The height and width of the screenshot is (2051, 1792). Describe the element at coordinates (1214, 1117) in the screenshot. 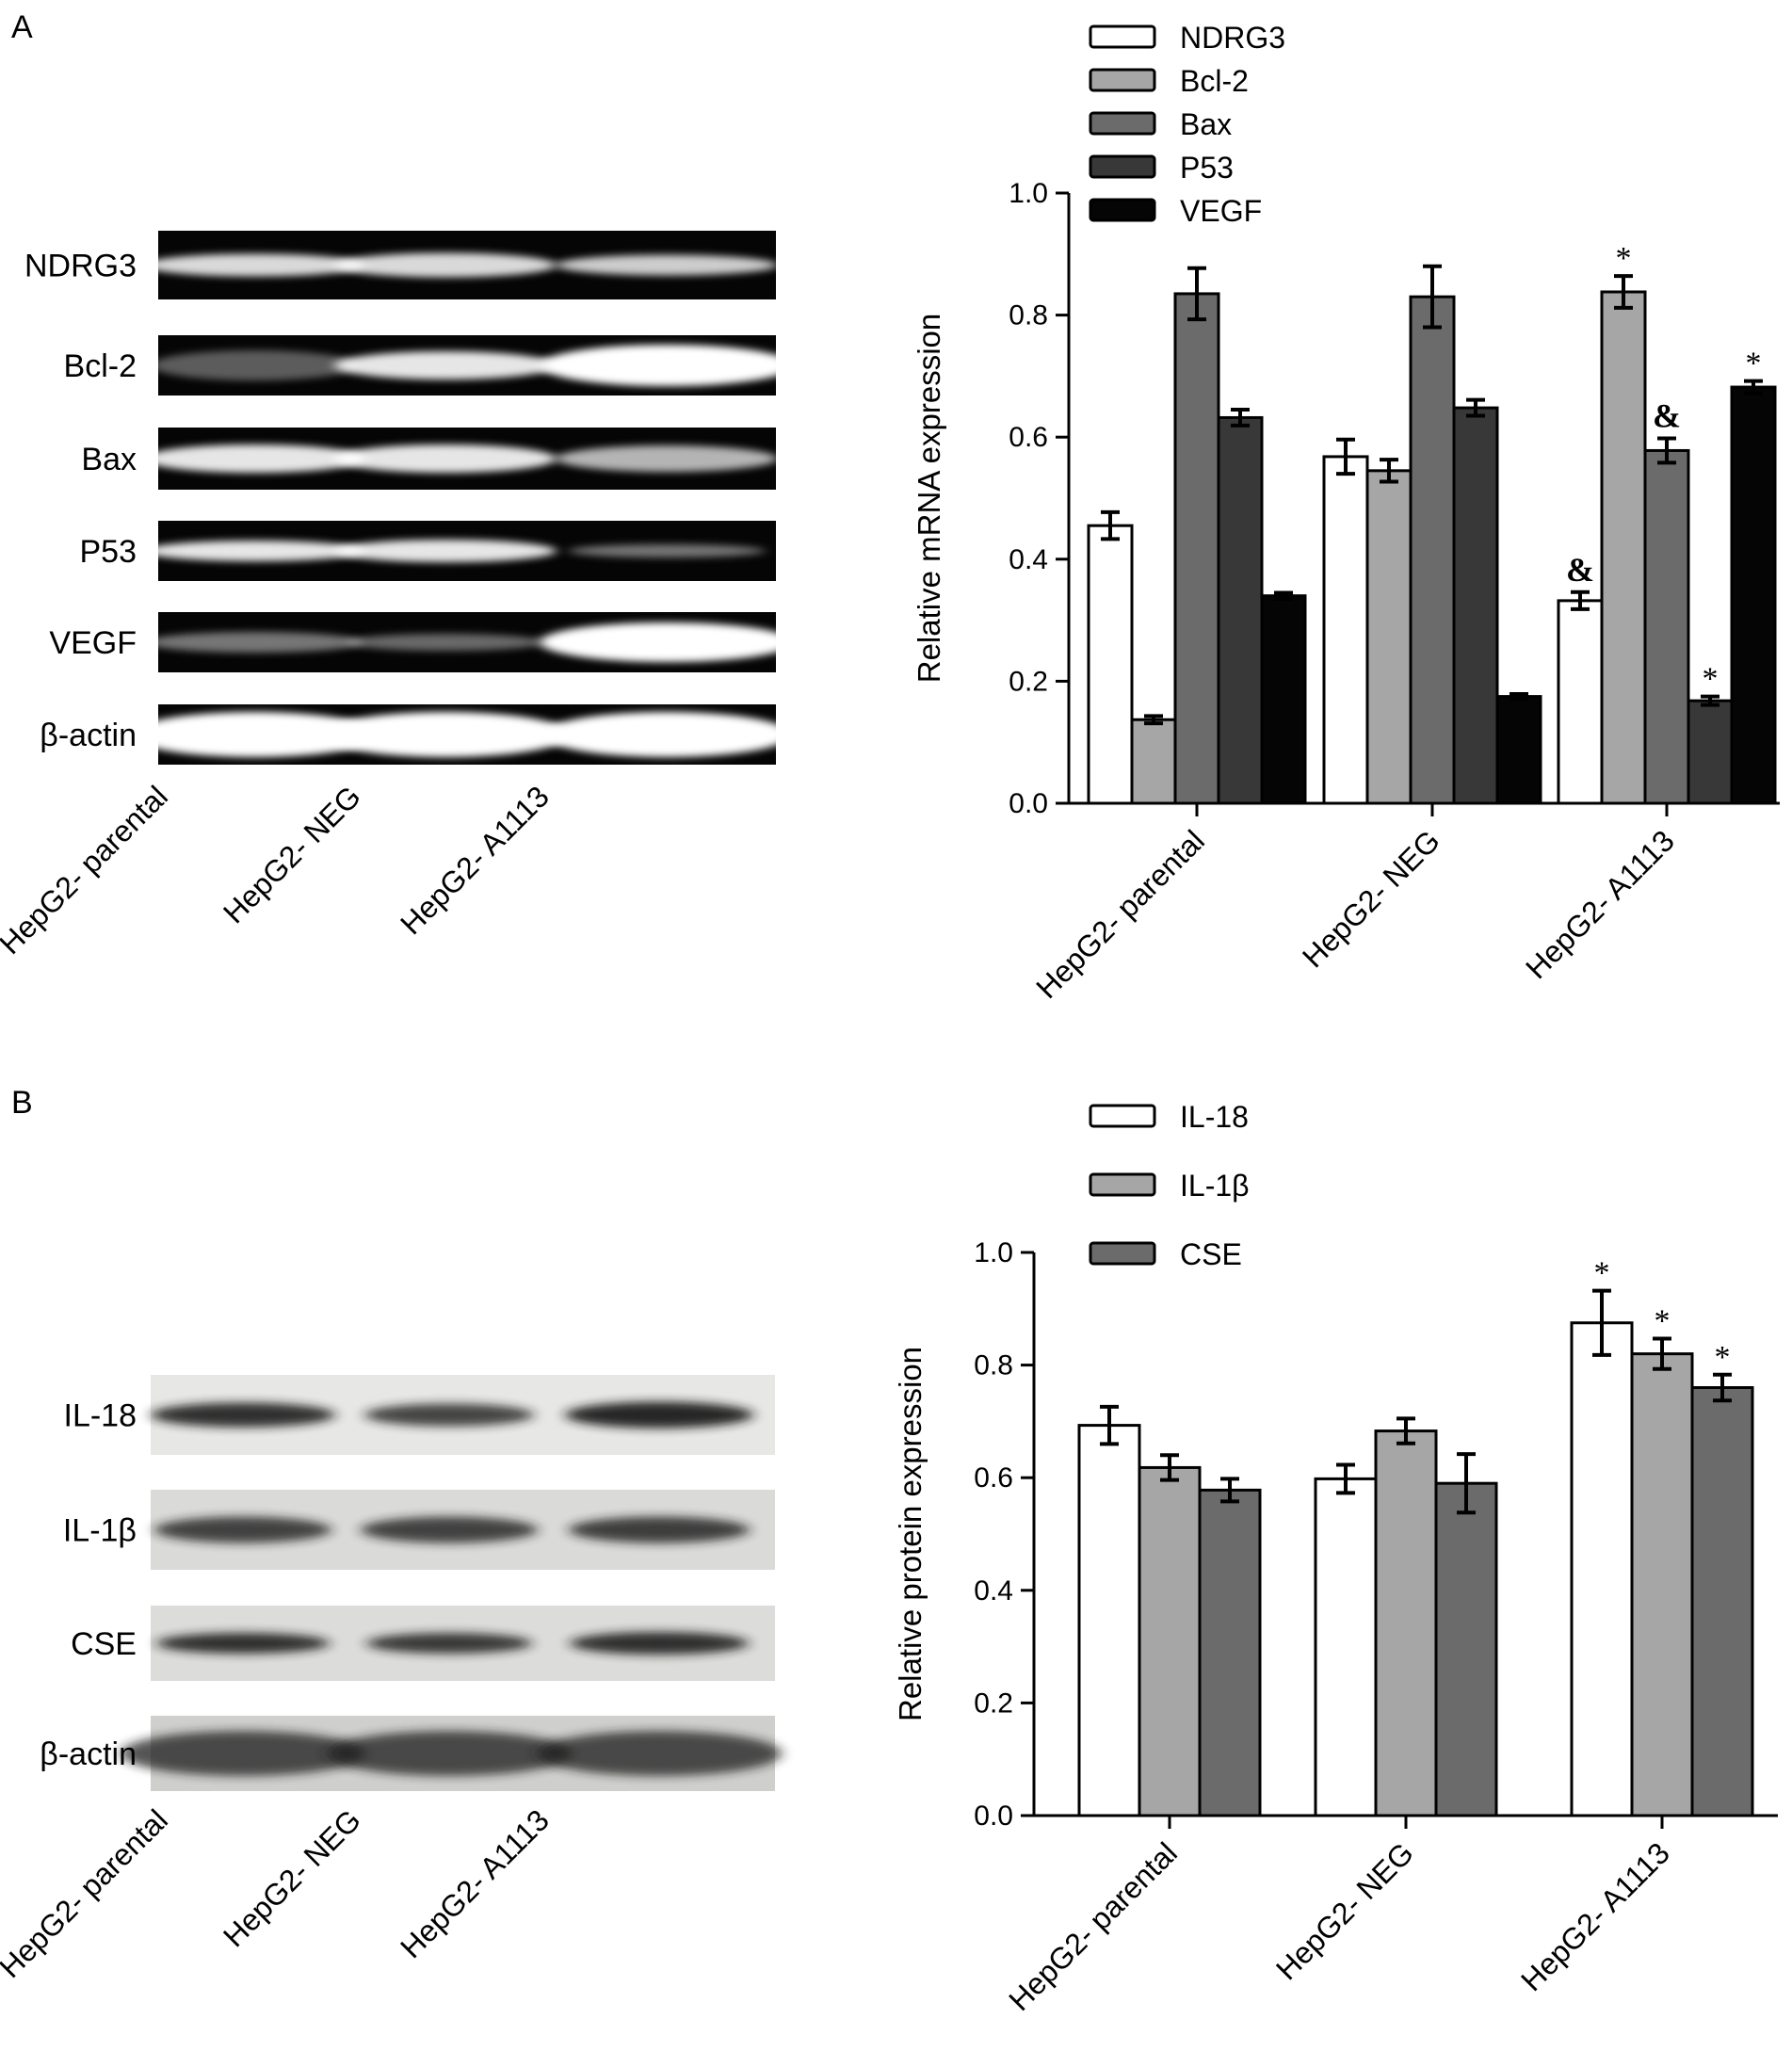

I see `legend-label: IL-18` at that location.